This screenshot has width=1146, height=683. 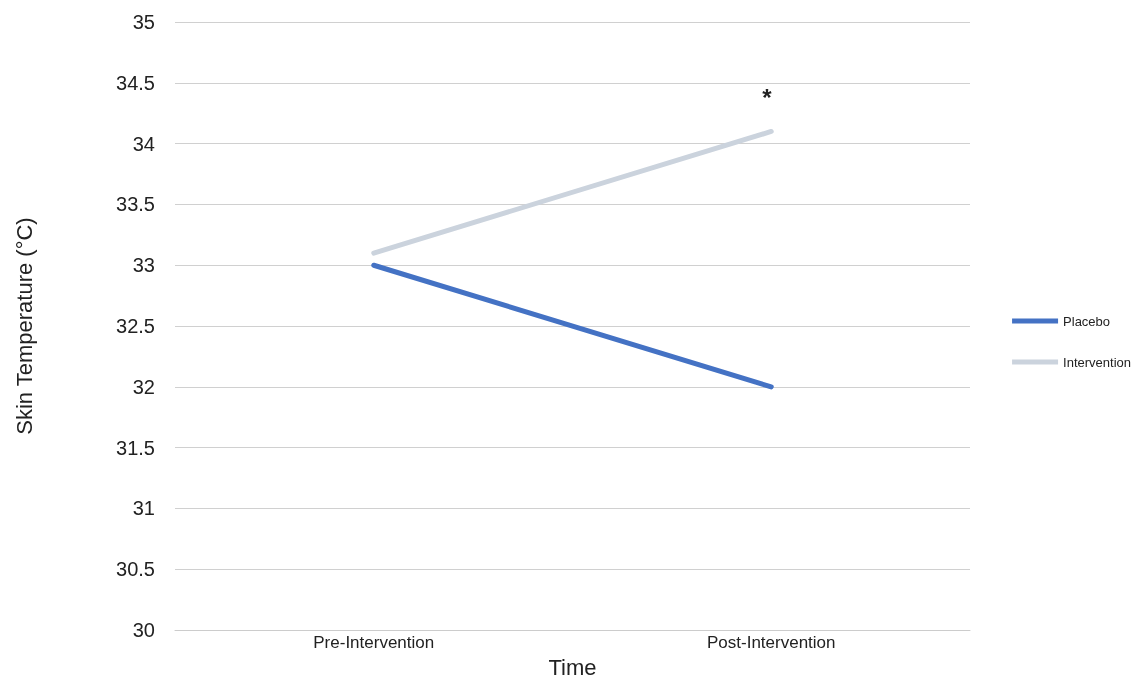 I want to click on y-tick-label: 32, so click(x=143, y=386).